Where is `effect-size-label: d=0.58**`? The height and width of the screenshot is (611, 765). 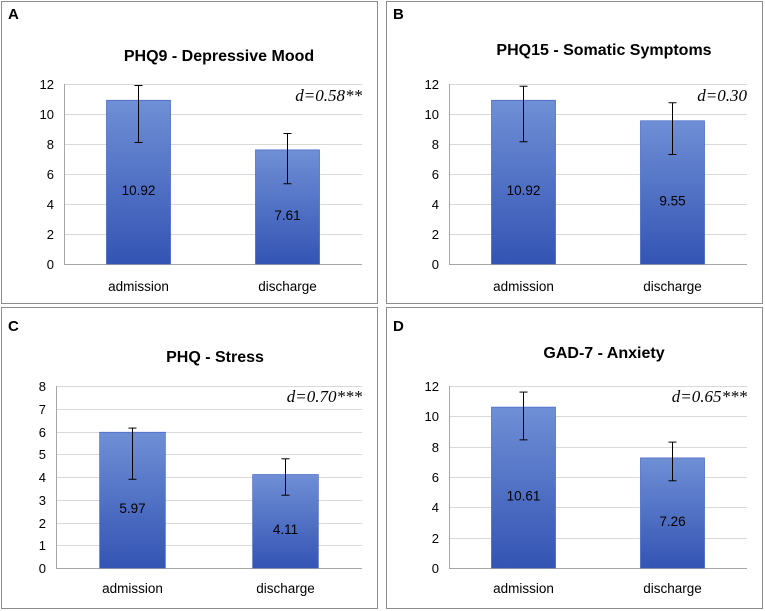 effect-size-label: d=0.58** is located at coordinates (328, 95).